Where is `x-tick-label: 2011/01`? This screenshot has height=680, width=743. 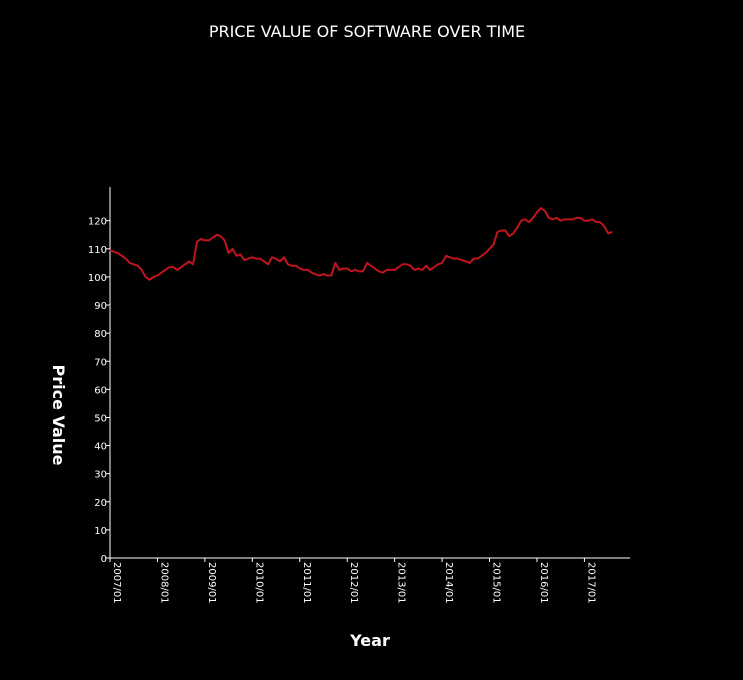 x-tick-label: 2011/01 is located at coordinates (306, 583).